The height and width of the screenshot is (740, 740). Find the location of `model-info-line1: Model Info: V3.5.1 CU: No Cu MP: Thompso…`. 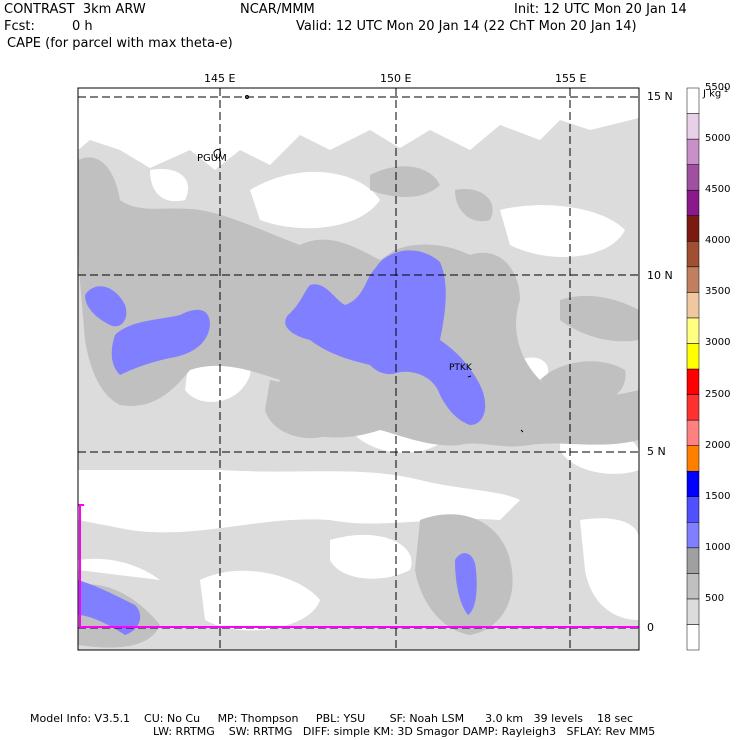

model-info-line1: Model Info: V3.5.1 CU: No Cu MP: Thompso… is located at coordinates (332, 718).